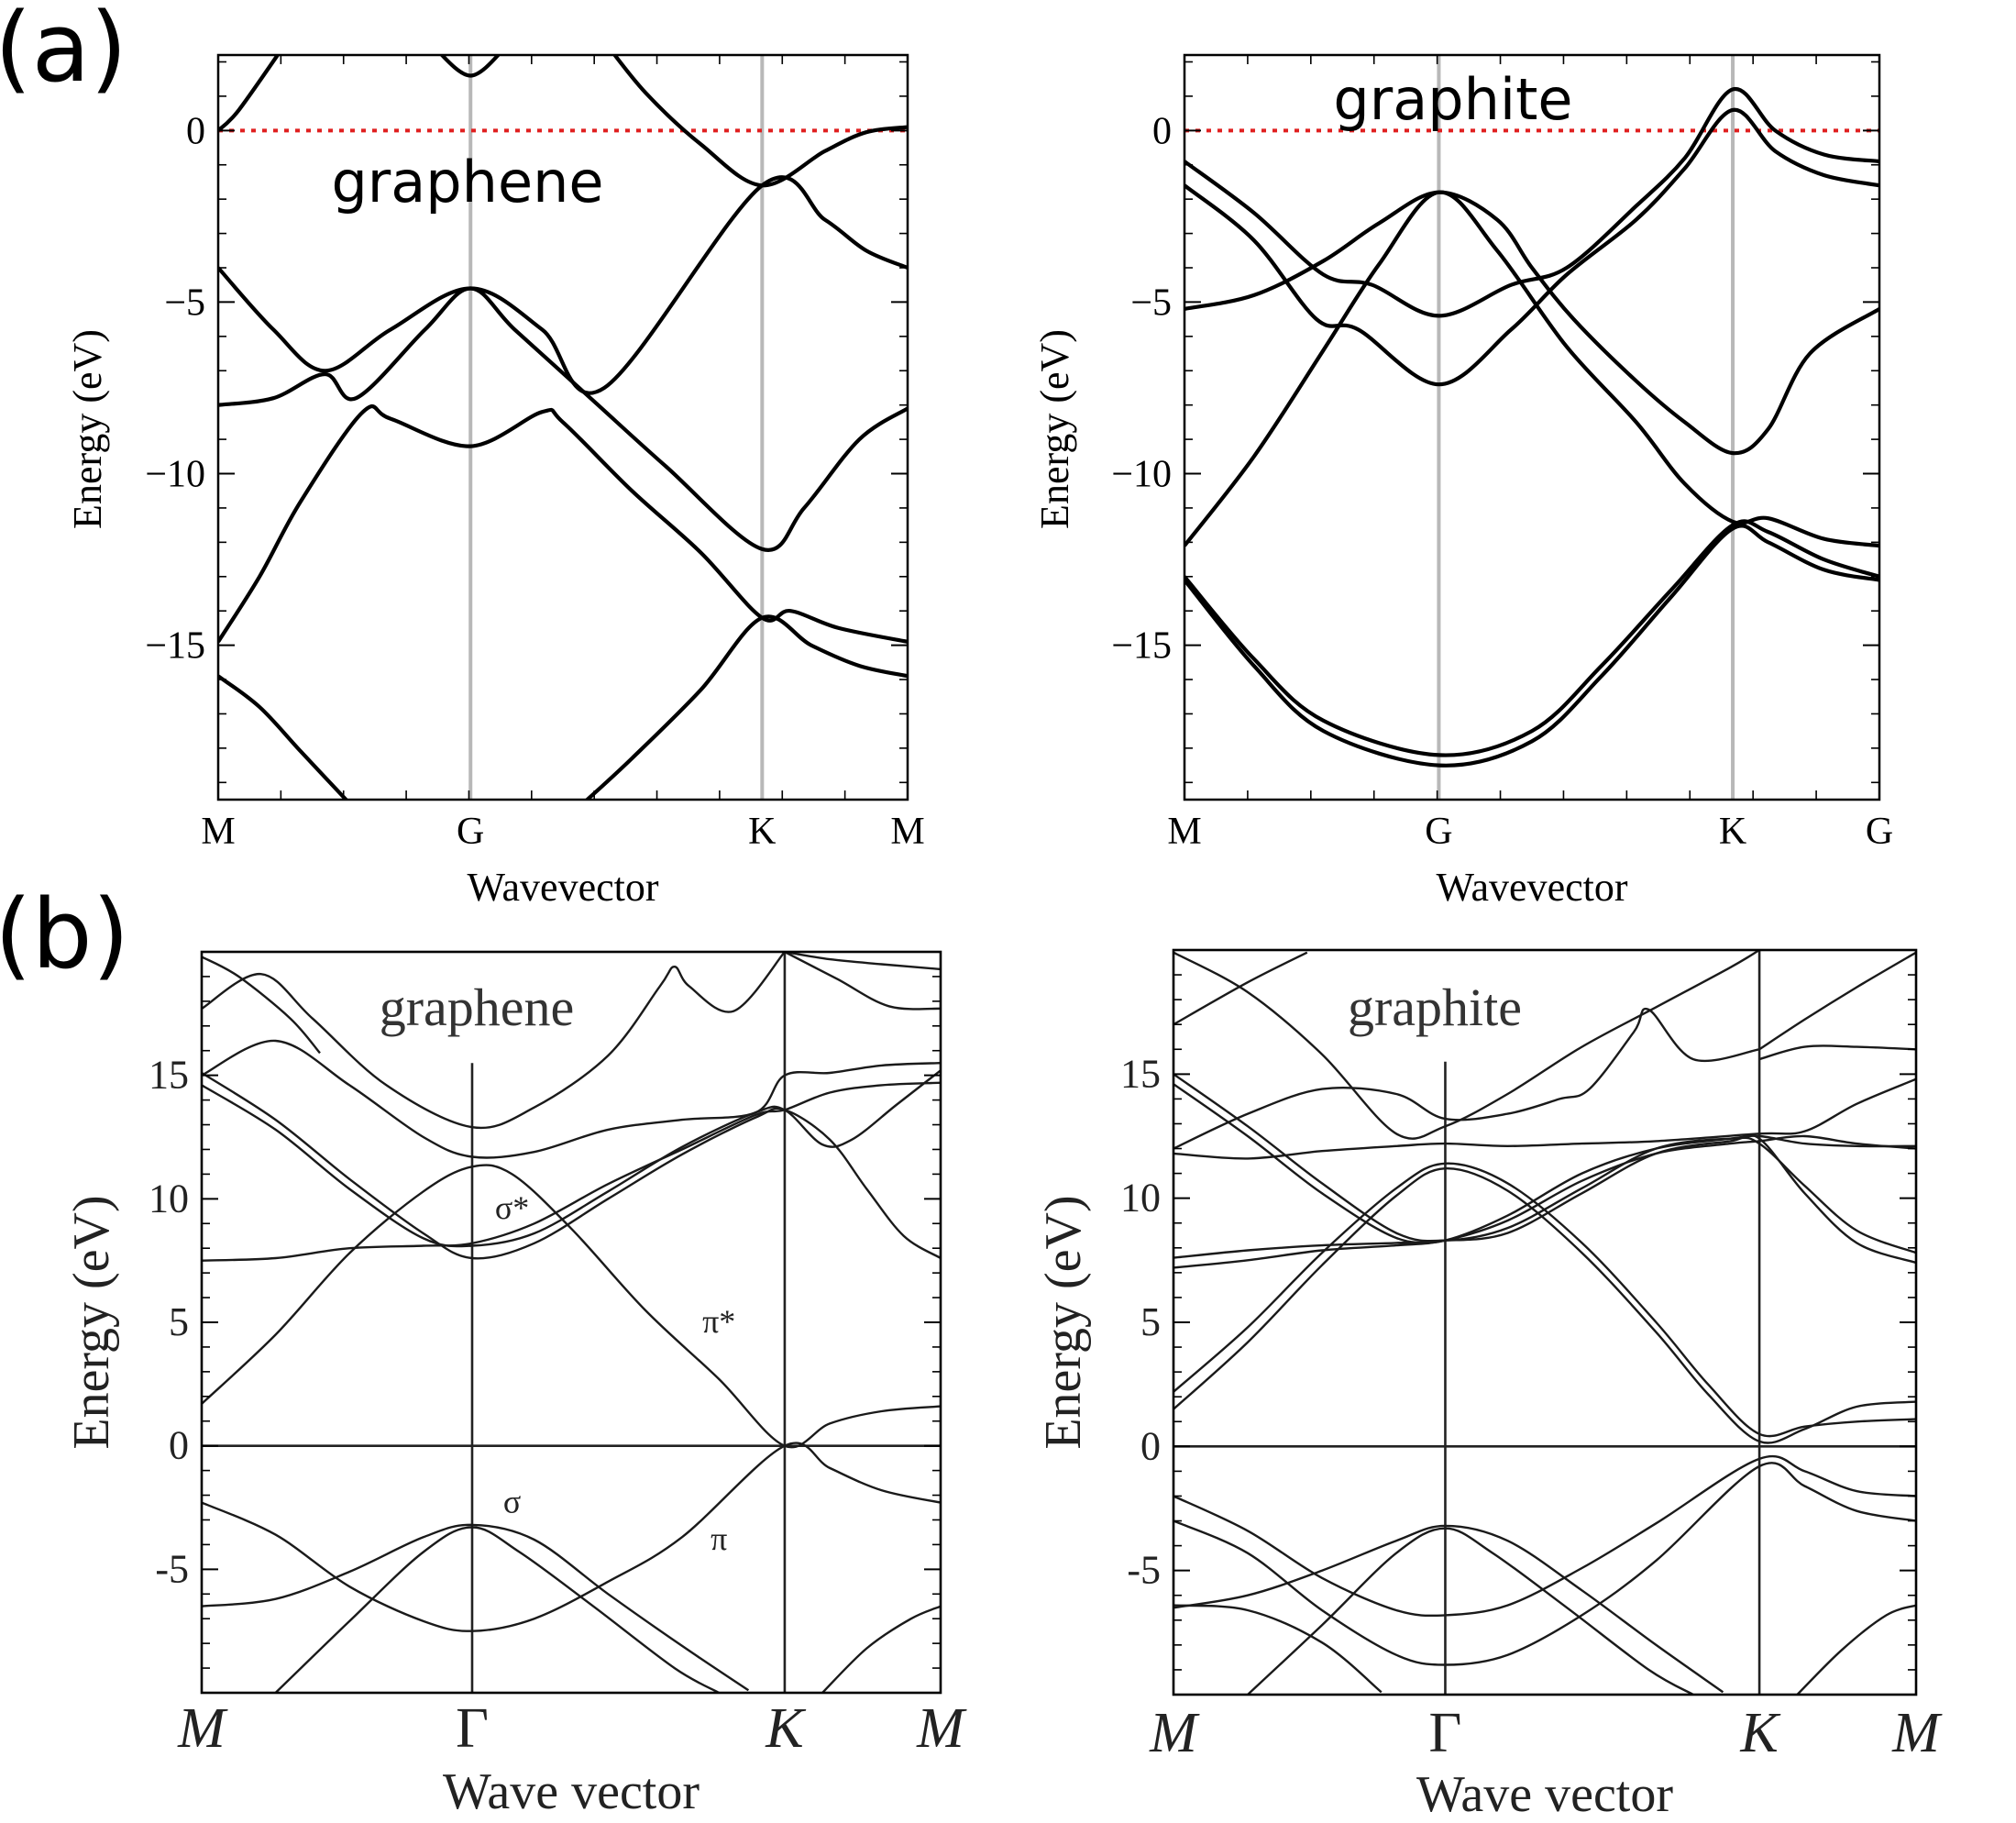 This screenshot has height=1823, width=2016. What do you see at coordinates (746, 707) in the screenshot?
I see `band-b8` at bounding box center [746, 707].